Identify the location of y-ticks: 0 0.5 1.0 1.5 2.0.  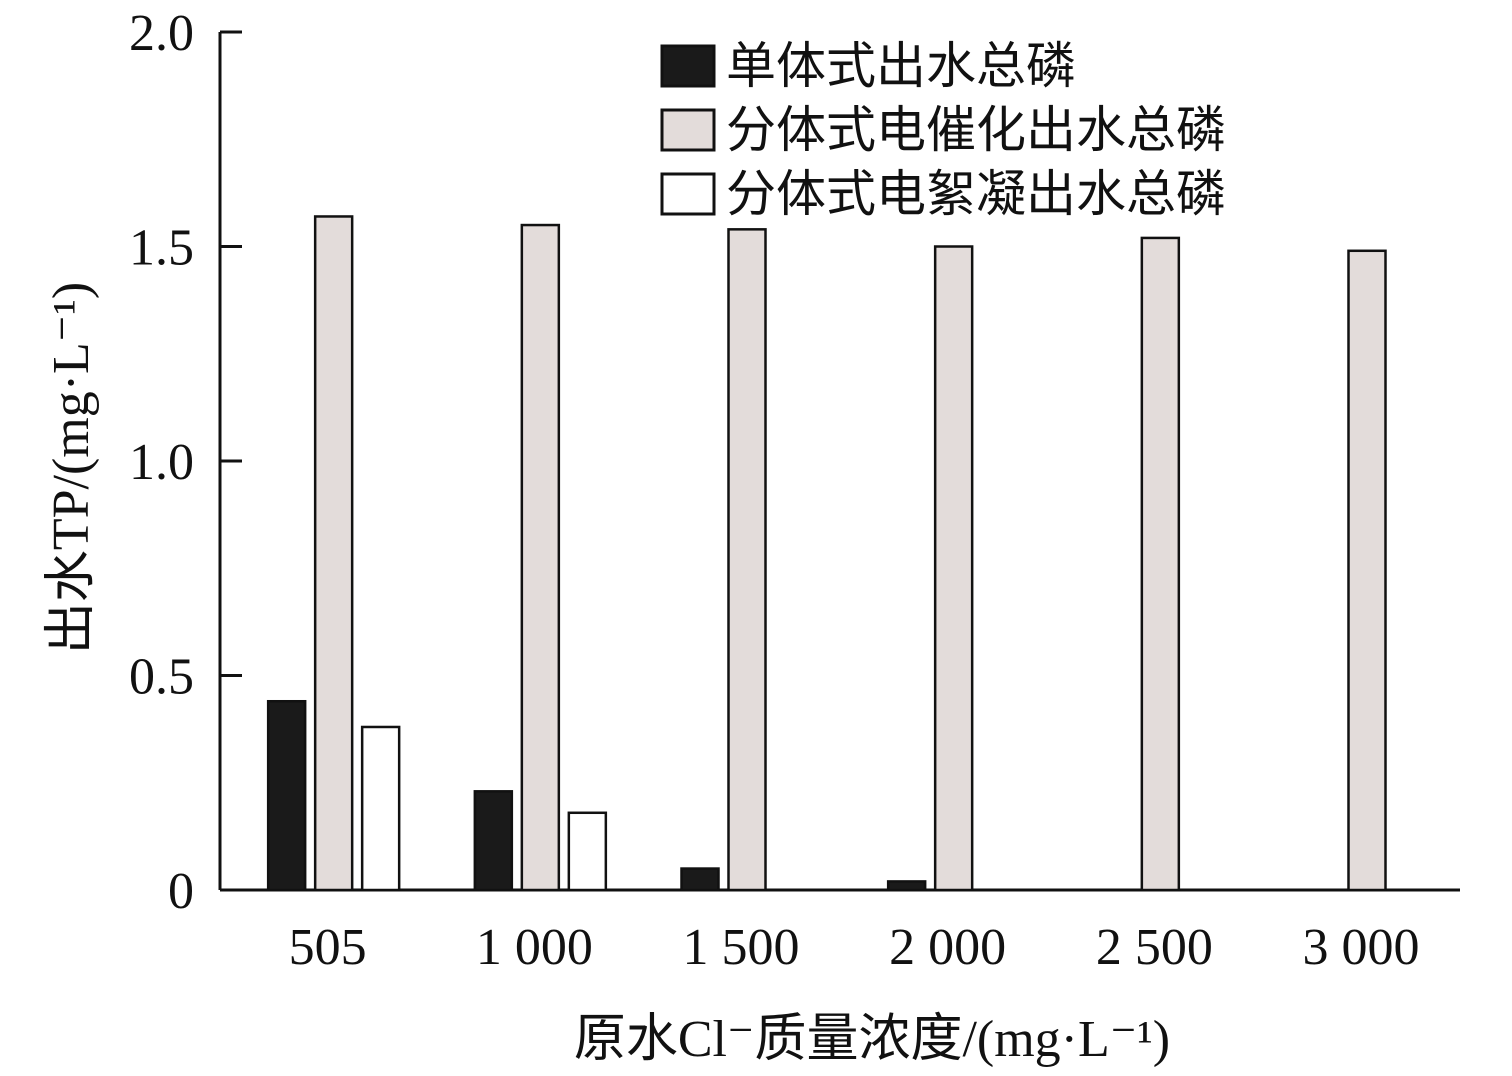
(185, 462).